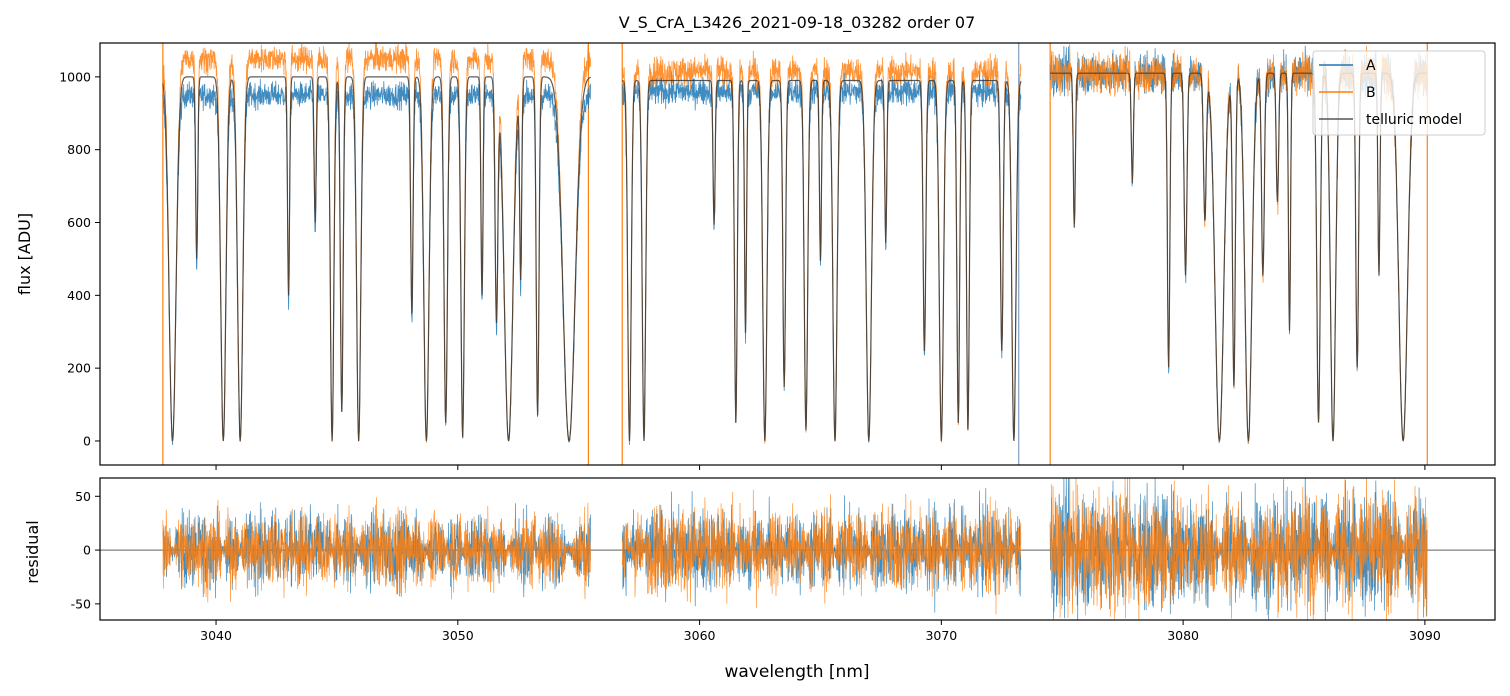 This screenshot has height=696, width=1510. I want to click on y-tick-label: -50, so click(81, 603).